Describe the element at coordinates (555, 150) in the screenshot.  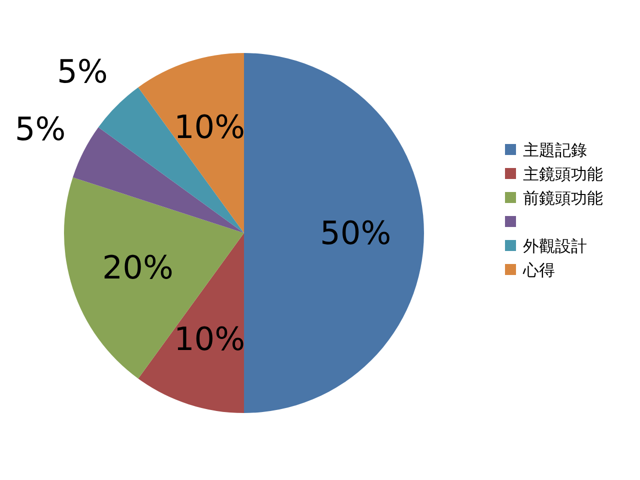
I see `legend-label: 主題記錄` at that location.